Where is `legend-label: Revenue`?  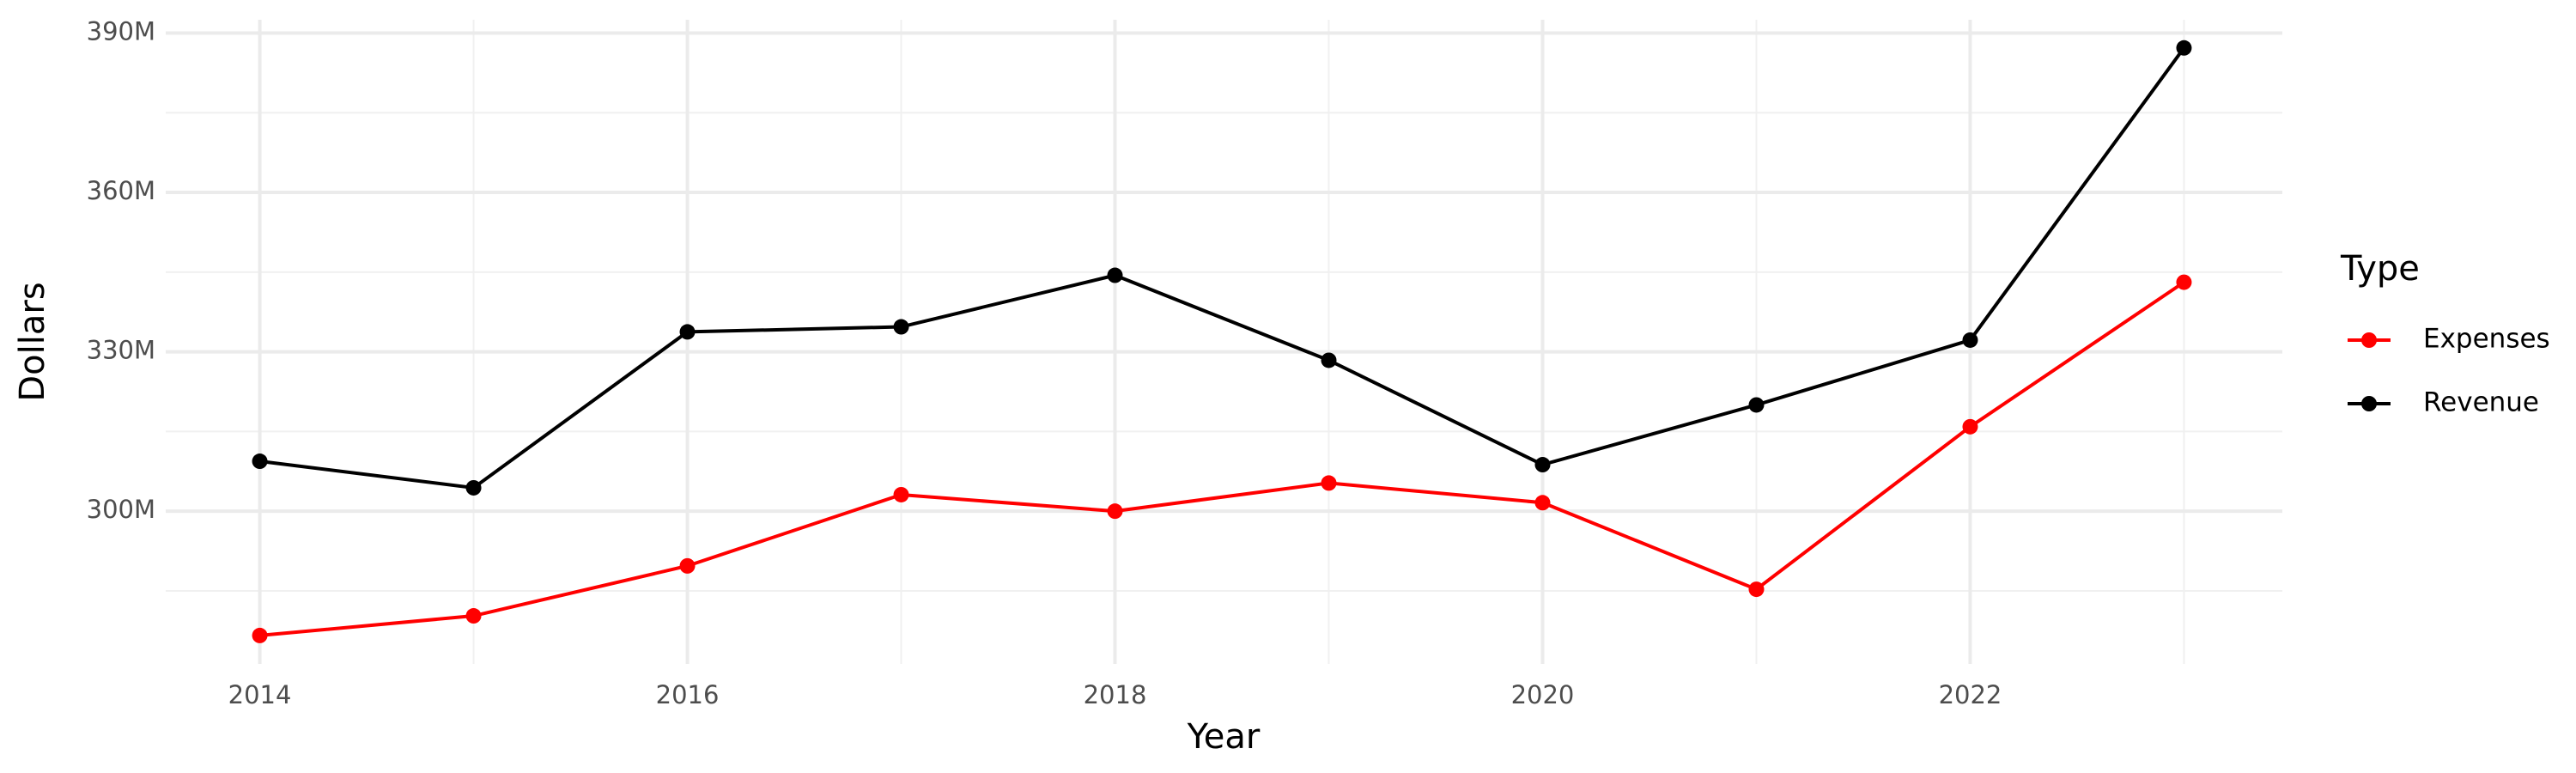 legend-label: Revenue is located at coordinates (2481, 402).